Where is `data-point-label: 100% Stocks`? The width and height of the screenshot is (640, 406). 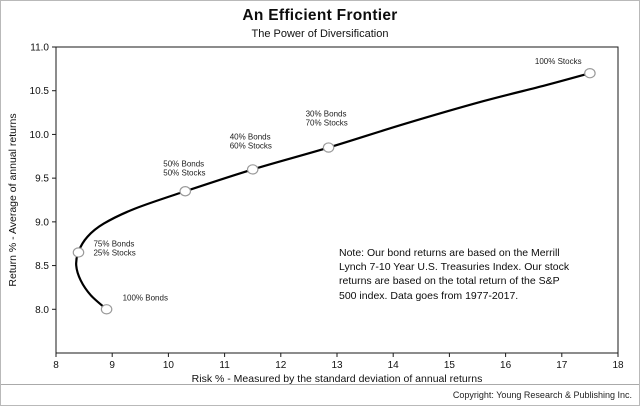 data-point-label: 100% Stocks is located at coordinates (558, 61).